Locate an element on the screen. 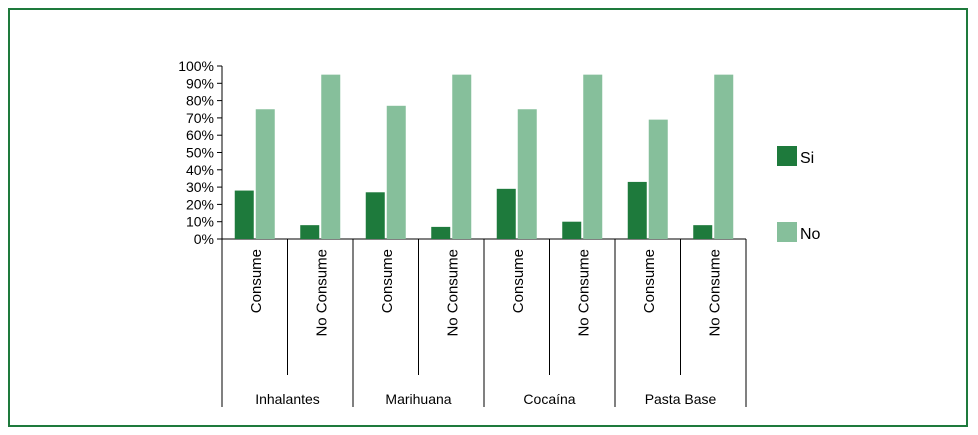 This screenshot has height=435, width=978. y-tick-label: 50% is located at coordinates (200, 153).